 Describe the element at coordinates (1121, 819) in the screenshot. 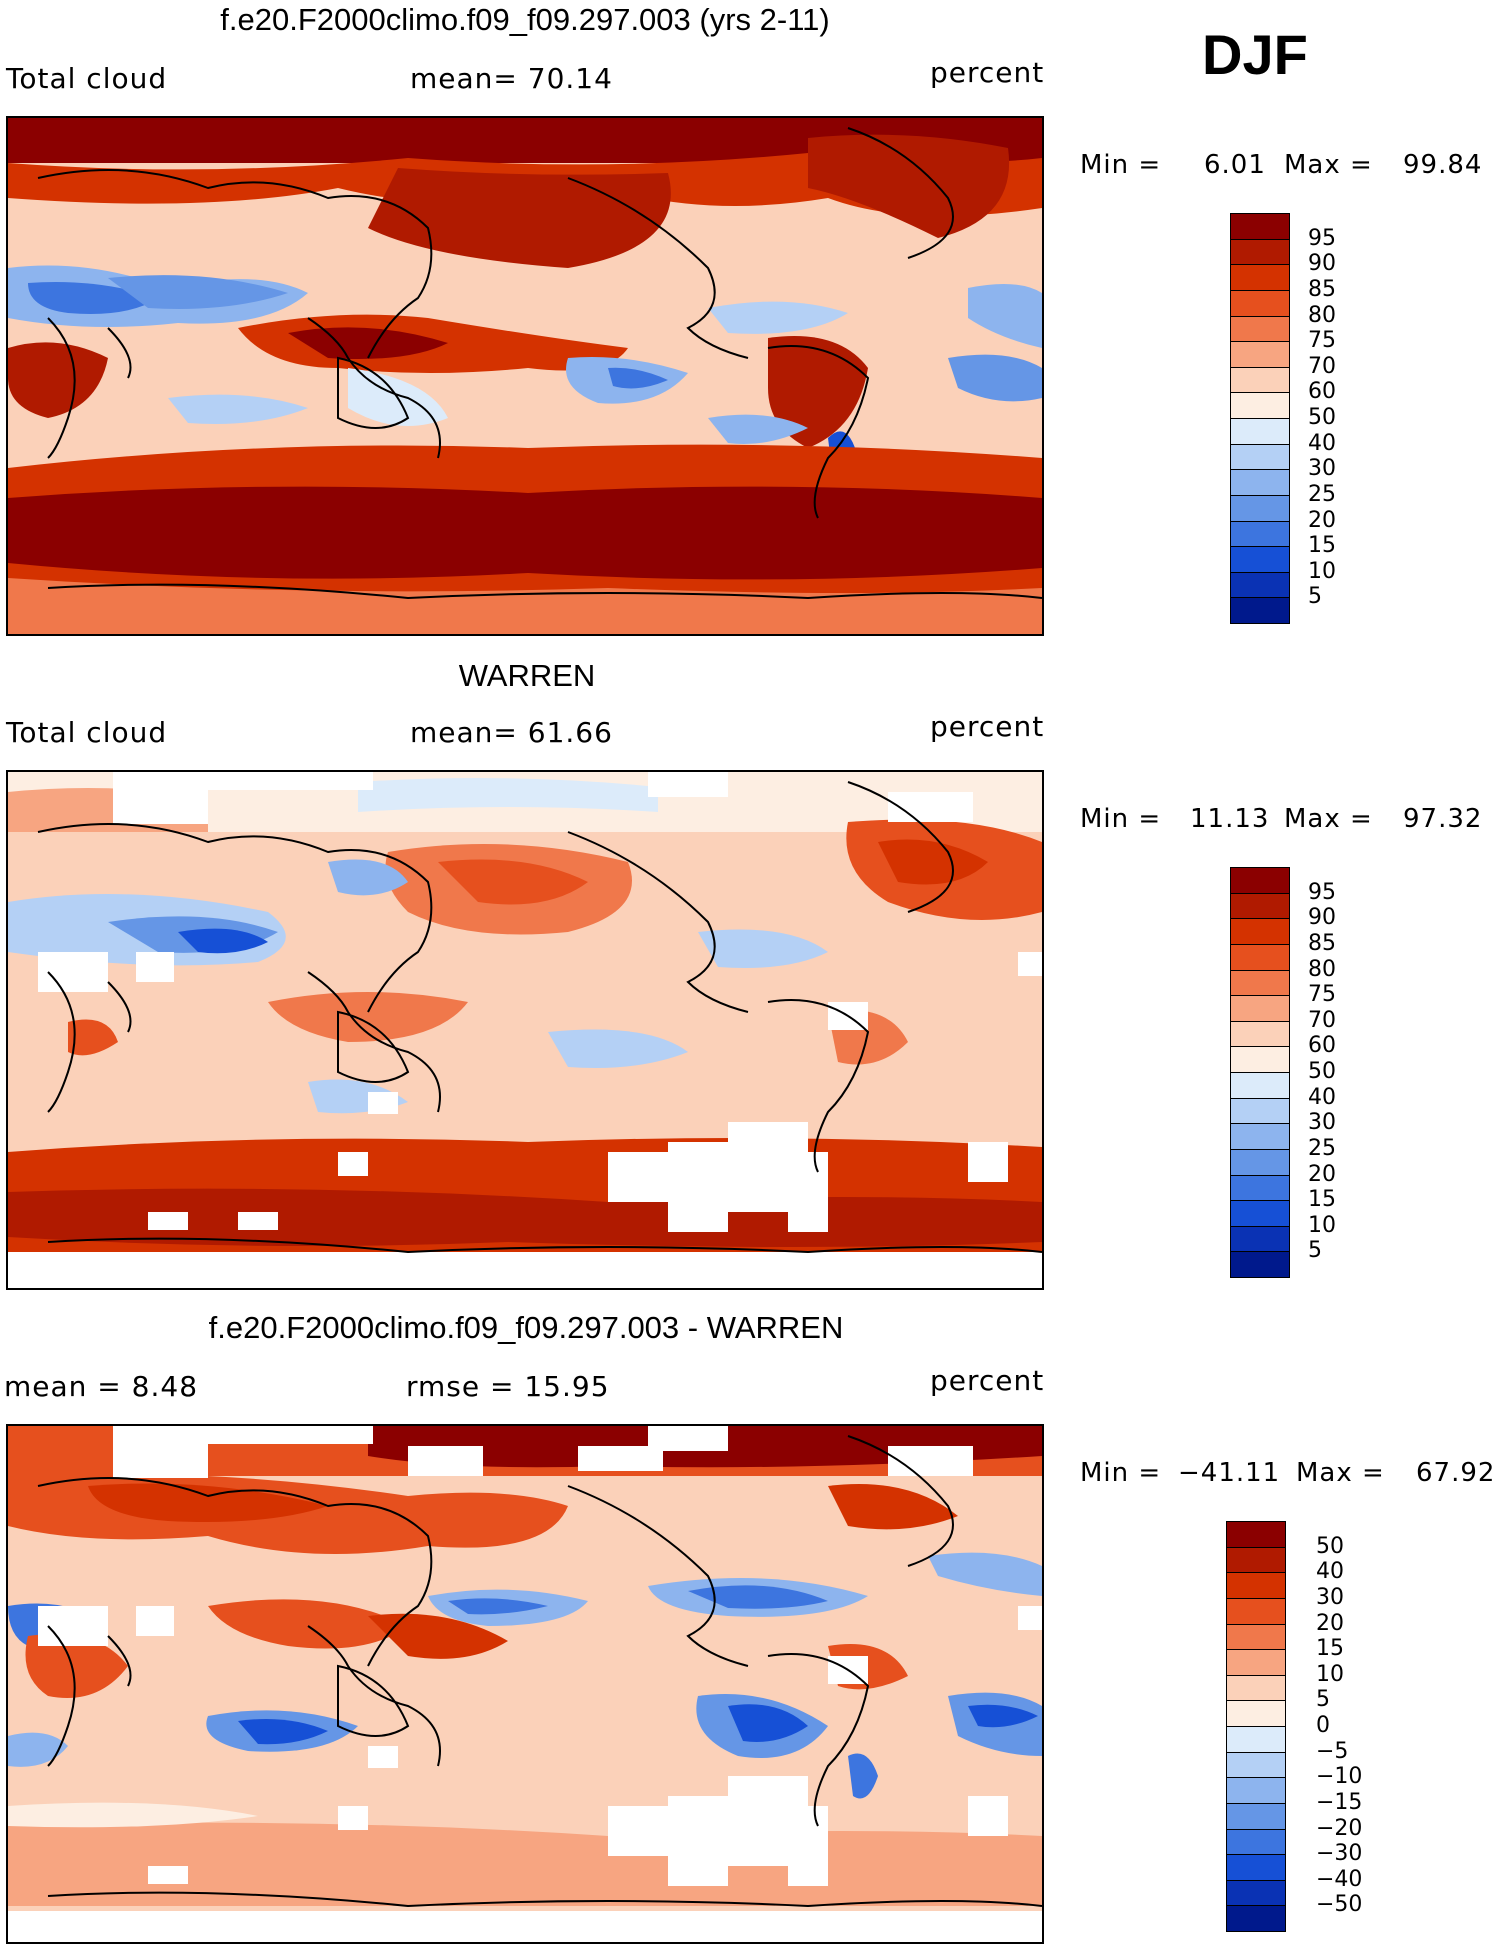

I see `panel-2-min-label: Min =` at that location.